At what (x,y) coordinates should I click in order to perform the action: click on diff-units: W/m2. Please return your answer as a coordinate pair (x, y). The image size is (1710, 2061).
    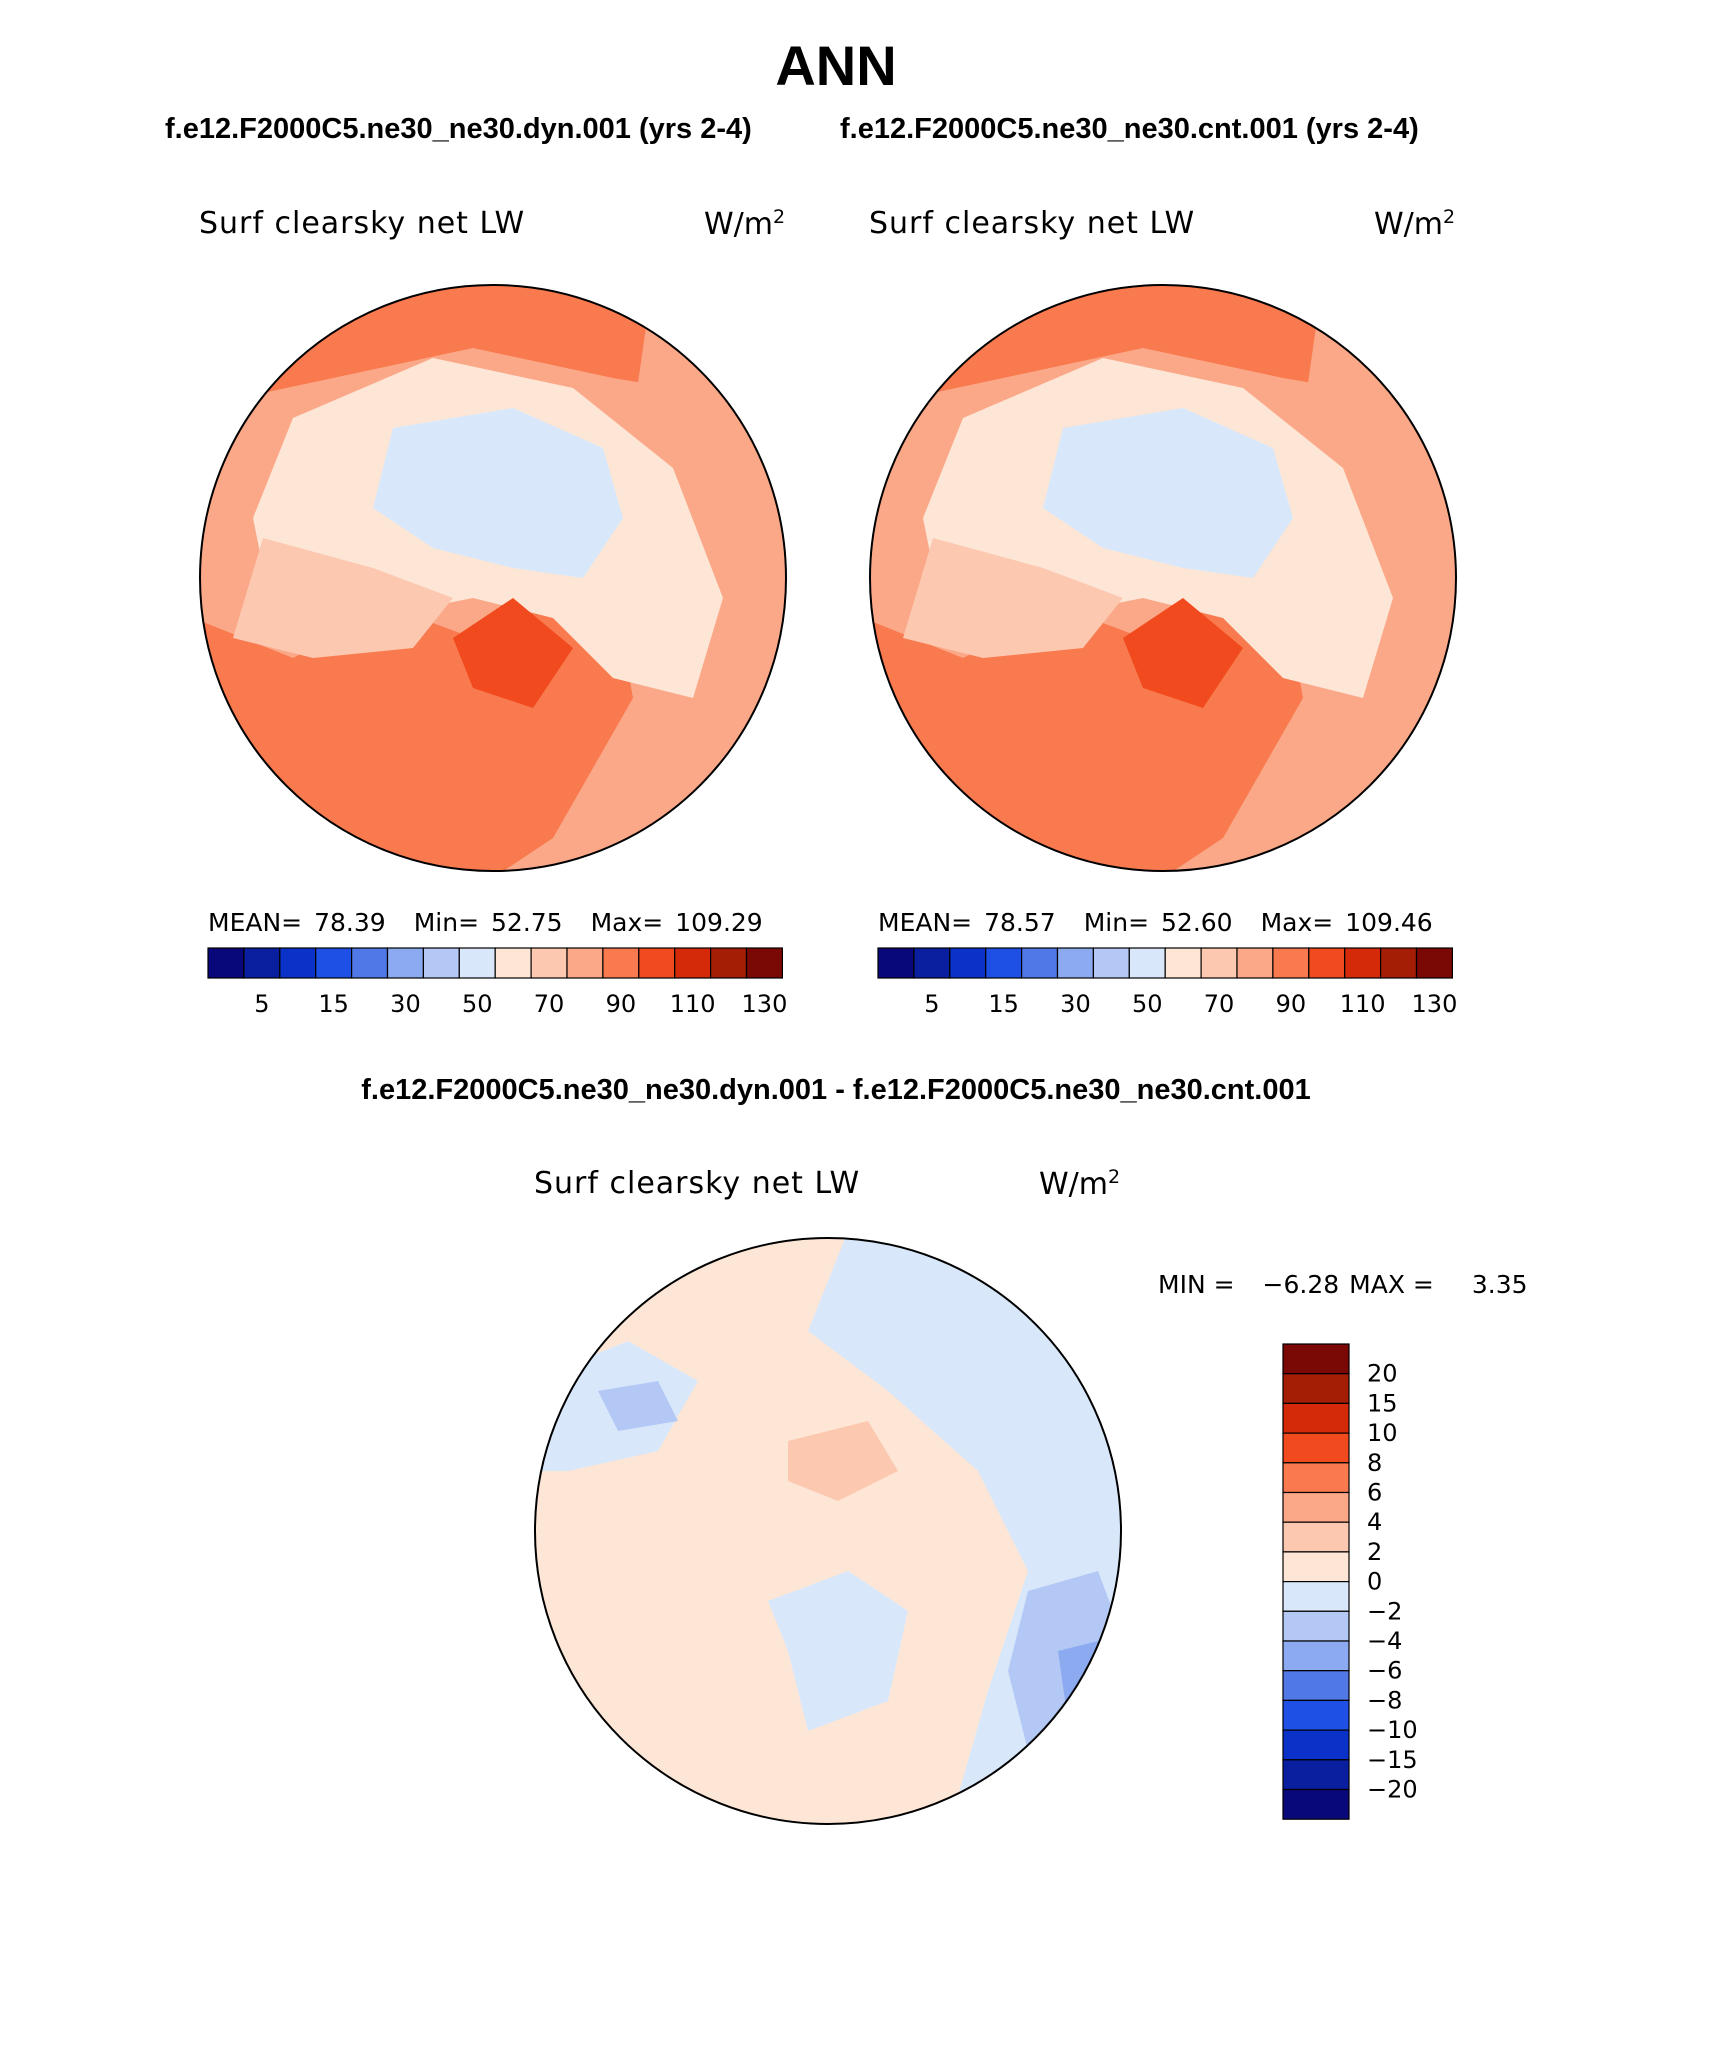
    Looking at the image, I should click on (1079, 1184).